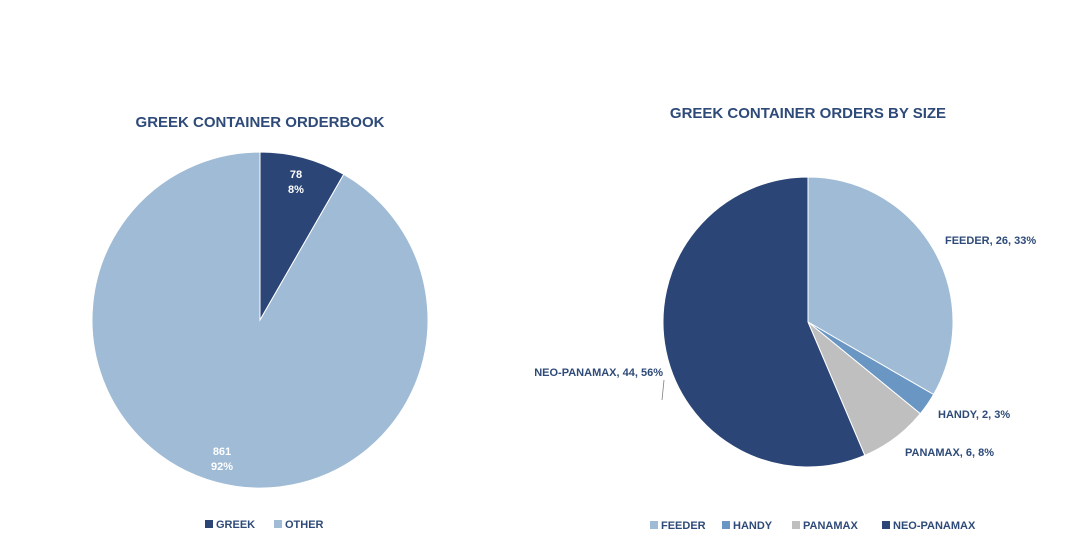  I want to click on legend-swatch-neo-panamax, so click(886, 525).